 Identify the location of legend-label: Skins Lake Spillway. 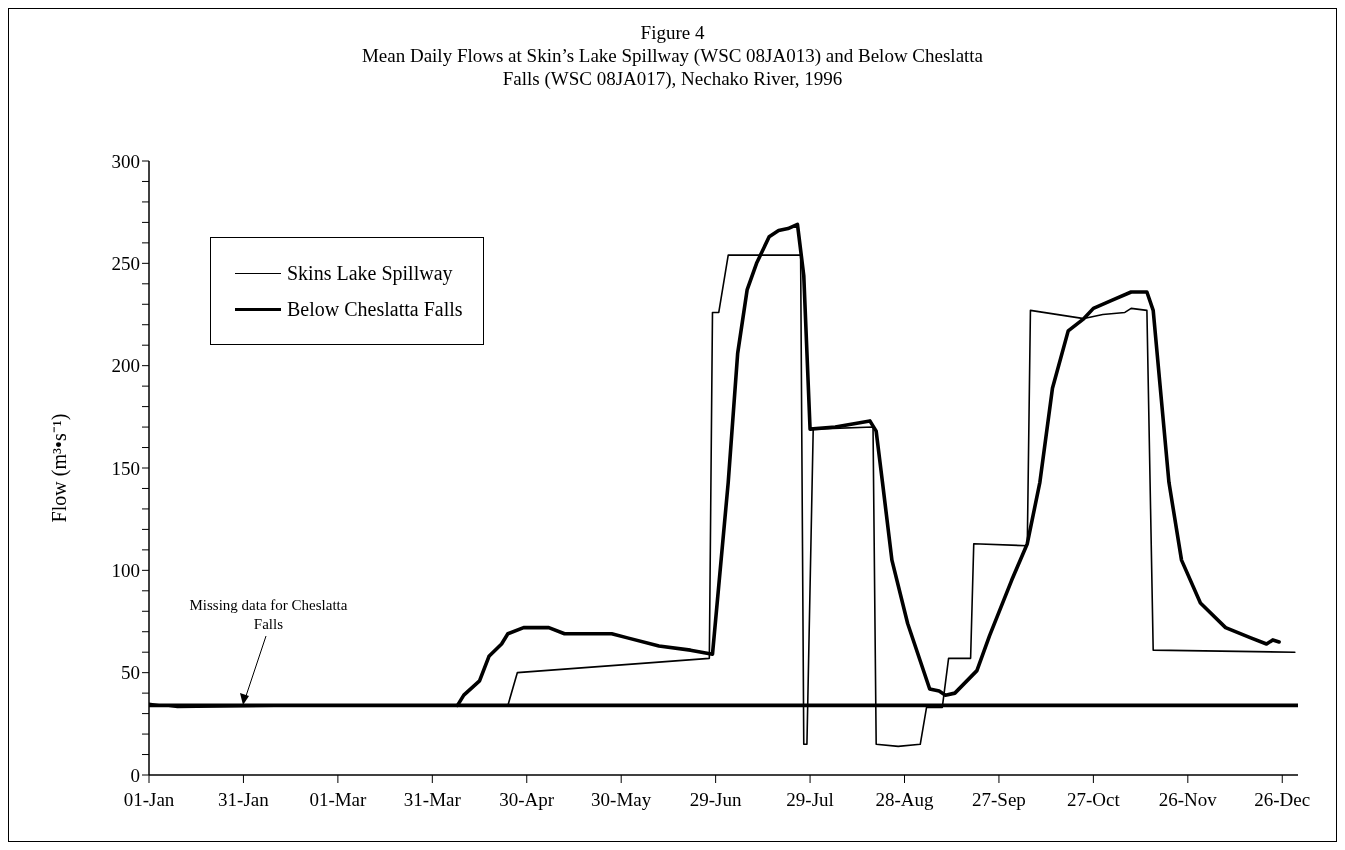
(370, 273).